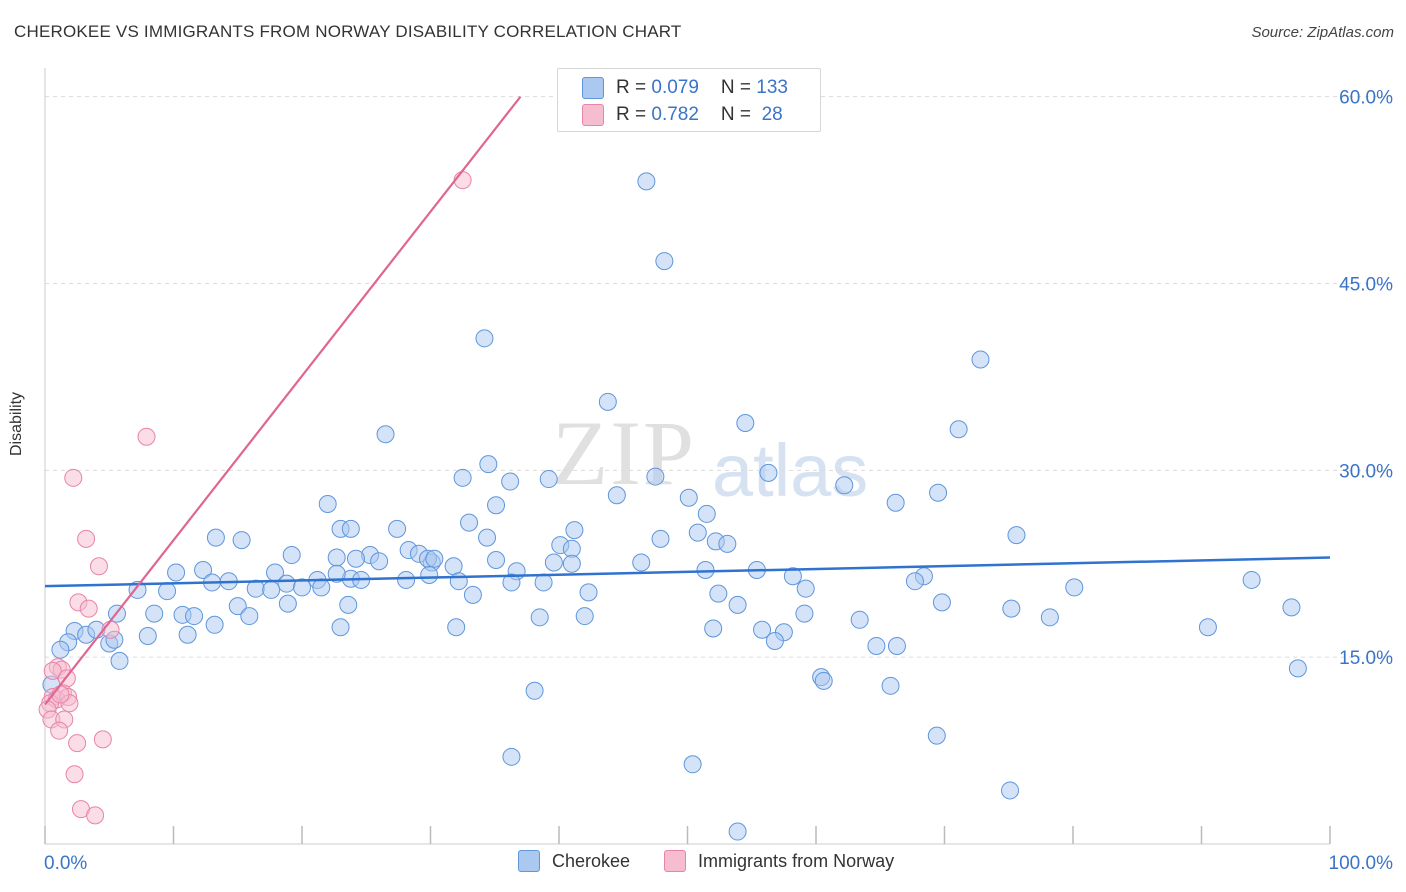 This screenshot has width=1406, height=892. I want to click on stats-row-norway: R = 0.782 N = 28, so click(682, 115).